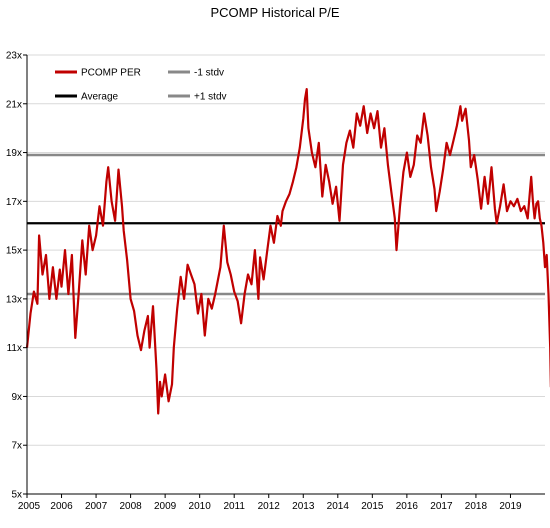 Image resolution: width=550 pixels, height=528 pixels. What do you see at coordinates (210, 97) in the screenshot?
I see `legend-label: +1 stdv` at bounding box center [210, 97].